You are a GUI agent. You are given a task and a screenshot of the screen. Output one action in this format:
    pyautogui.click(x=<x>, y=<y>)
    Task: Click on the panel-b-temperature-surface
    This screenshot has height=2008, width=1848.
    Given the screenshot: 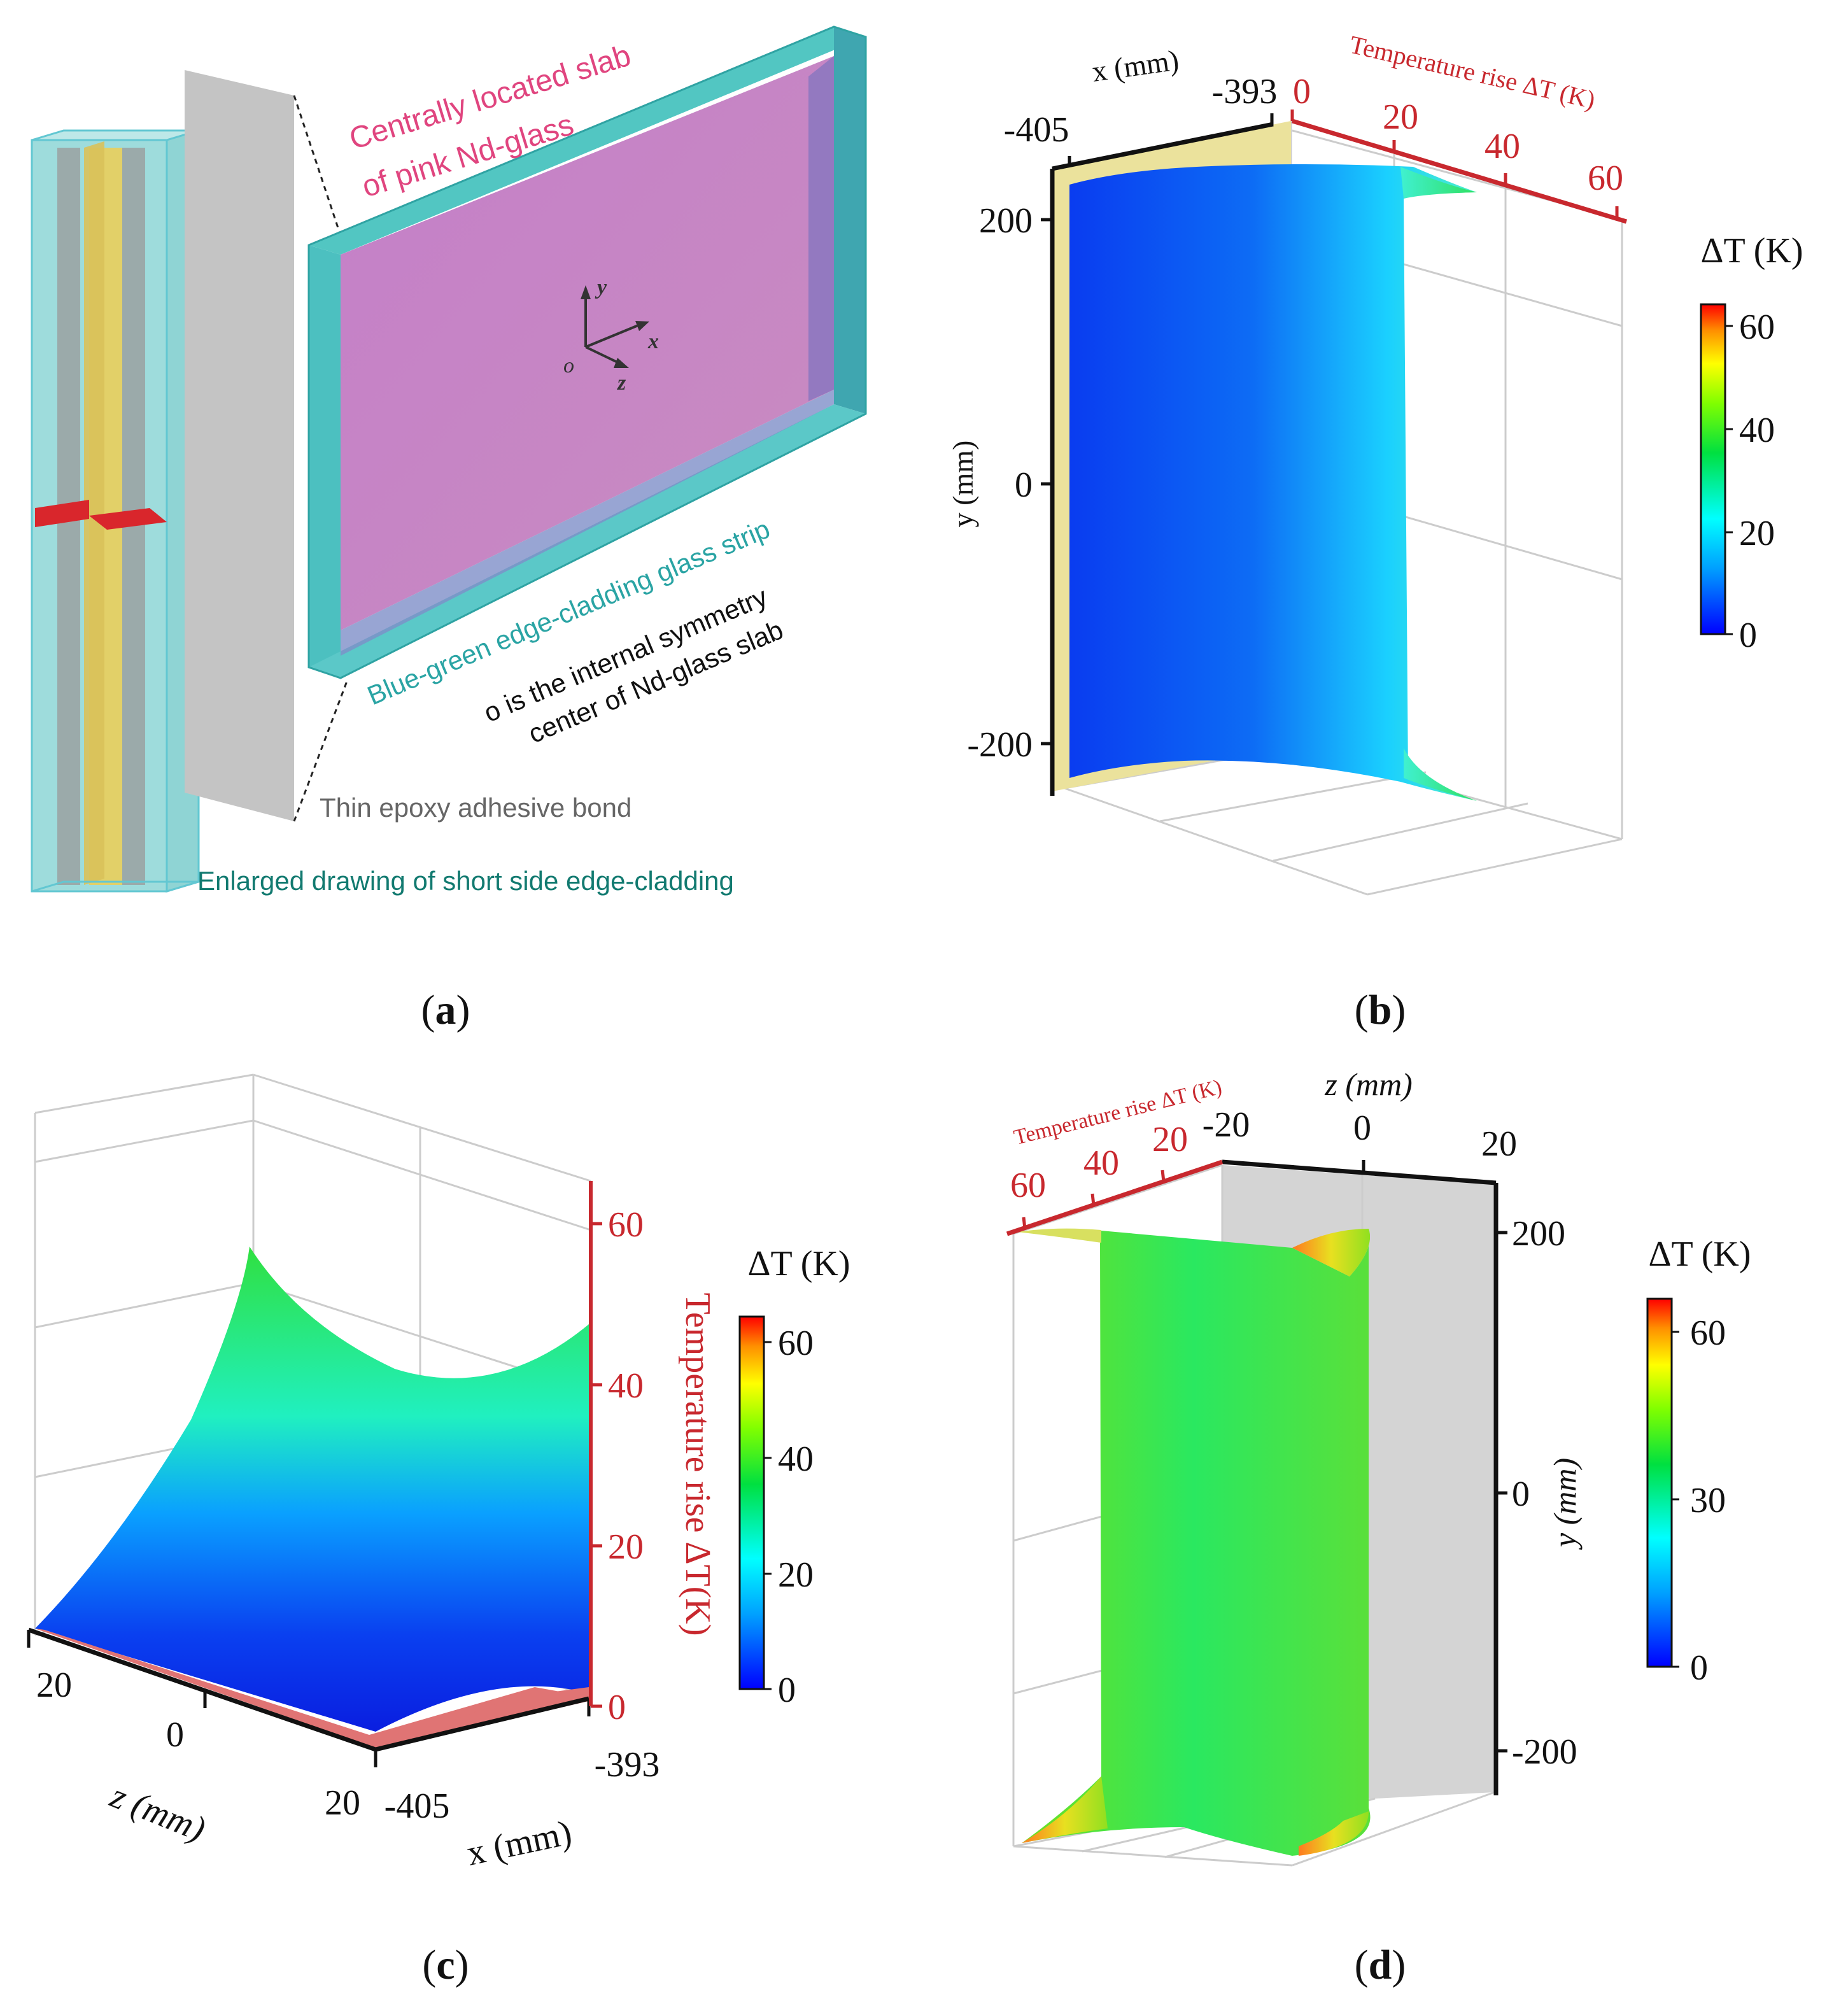 What is the action you would take?
    pyautogui.click(x=1273, y=482)
    